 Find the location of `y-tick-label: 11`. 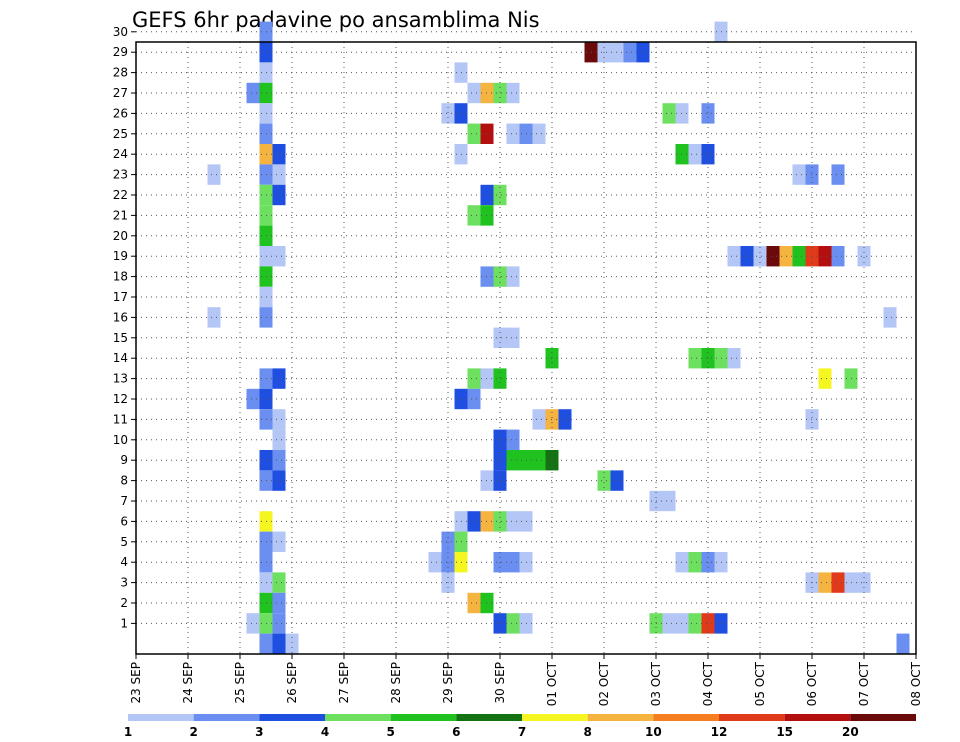

y-tick-label: 11 is located at coordinates (120, 419).